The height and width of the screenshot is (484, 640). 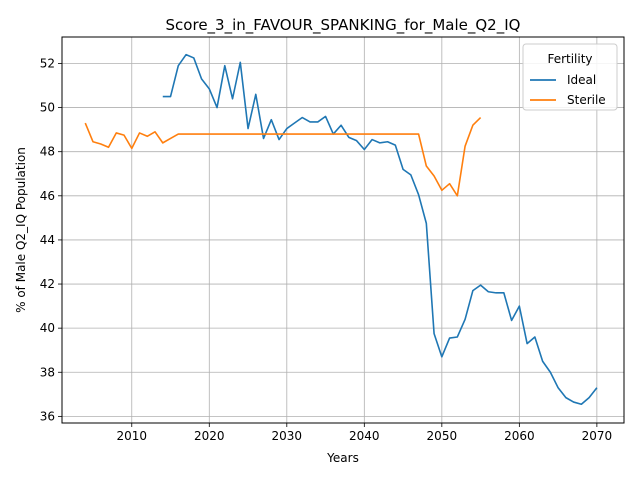 I want to click on x-tick-label: 2040, so click(x=364, y=436).